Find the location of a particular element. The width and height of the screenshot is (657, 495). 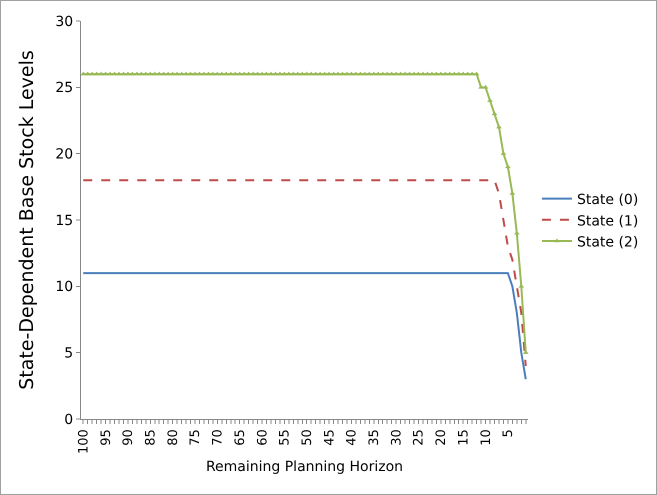

x-tick-label: 10 is located at coordinates (486, 437).